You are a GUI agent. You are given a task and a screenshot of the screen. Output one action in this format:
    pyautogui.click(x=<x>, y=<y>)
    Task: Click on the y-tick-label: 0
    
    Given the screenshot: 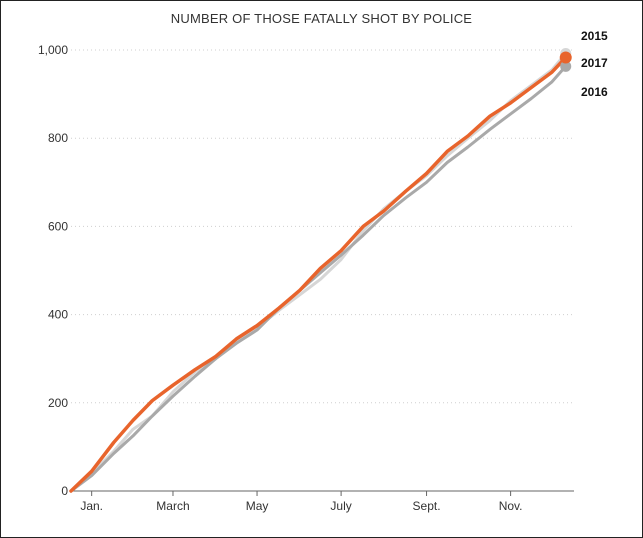 What is the action you would take?
    pyautogui.click(x=64, y=491)
    